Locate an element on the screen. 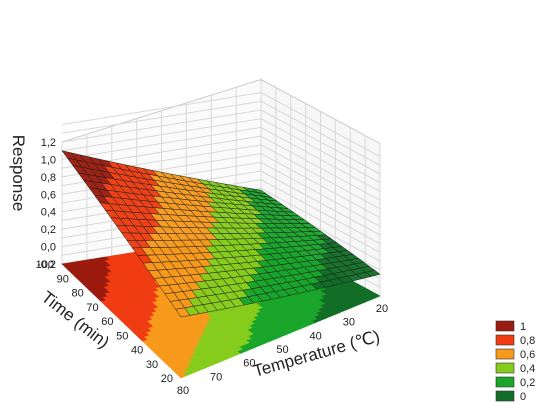 This screenshot has height=419, width=550. y-tick-label: 30 is located at coordinates (152, 365).